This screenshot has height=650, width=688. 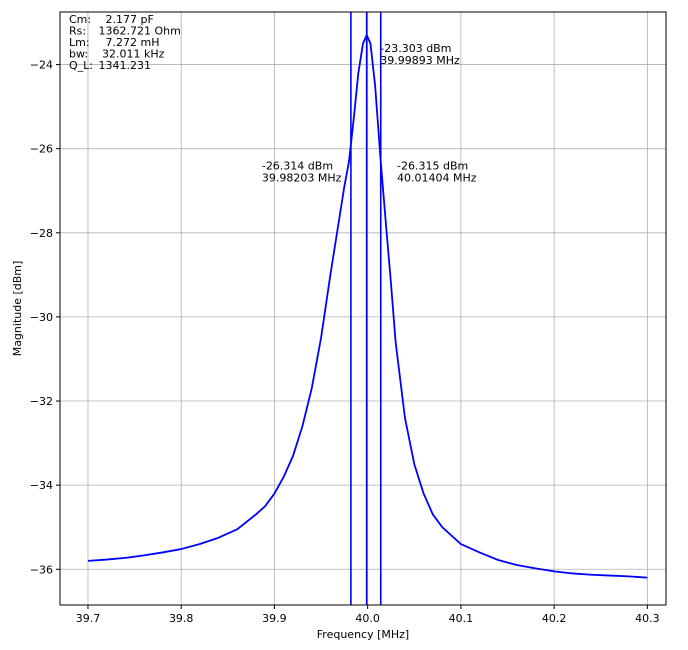 What do you see at coordinates (363, 634) in the screenshot?
I see `x-axis-label: Frequency [MHz]` at bounding box center [363, 634].